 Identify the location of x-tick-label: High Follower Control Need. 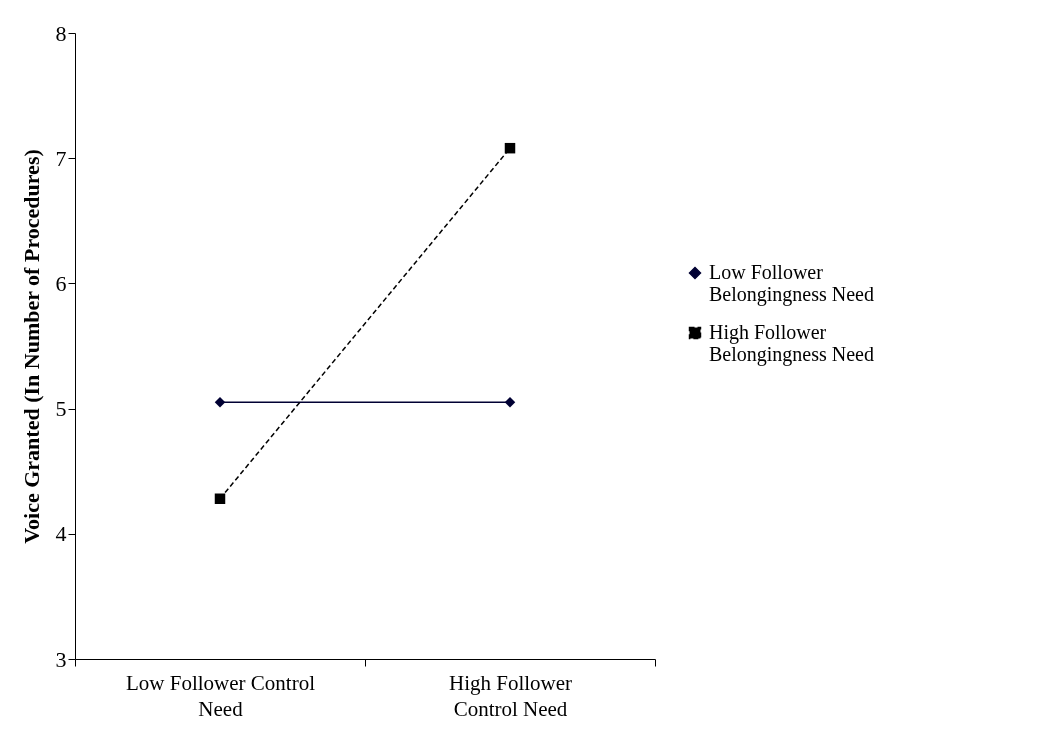
(510, 695).